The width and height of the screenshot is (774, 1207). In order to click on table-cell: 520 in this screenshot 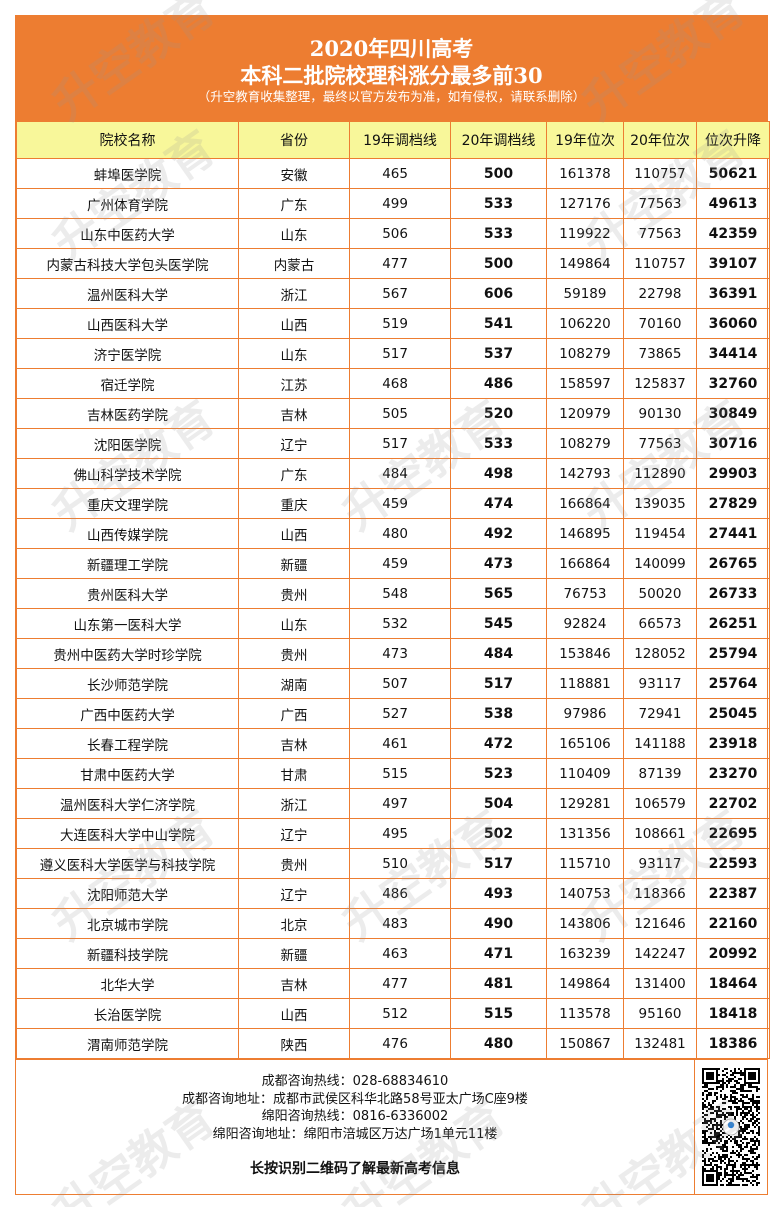, I will do `click(498, 413)`.